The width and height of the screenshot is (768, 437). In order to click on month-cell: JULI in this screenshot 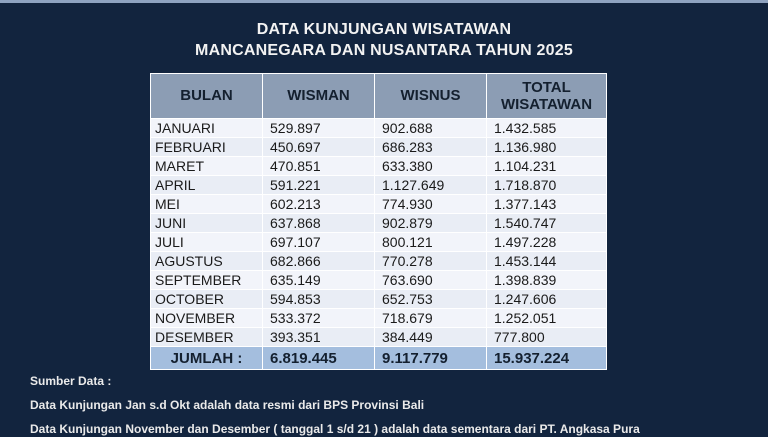, I will do `click(206, 242)`.